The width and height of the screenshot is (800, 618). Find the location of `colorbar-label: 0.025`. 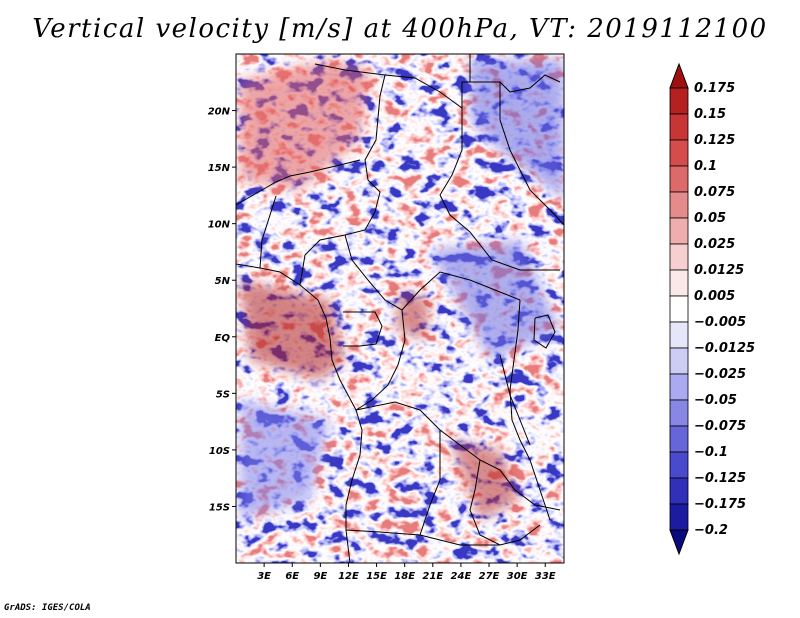

colorbar-label: 0.025 is located at coordinates (714, 244).